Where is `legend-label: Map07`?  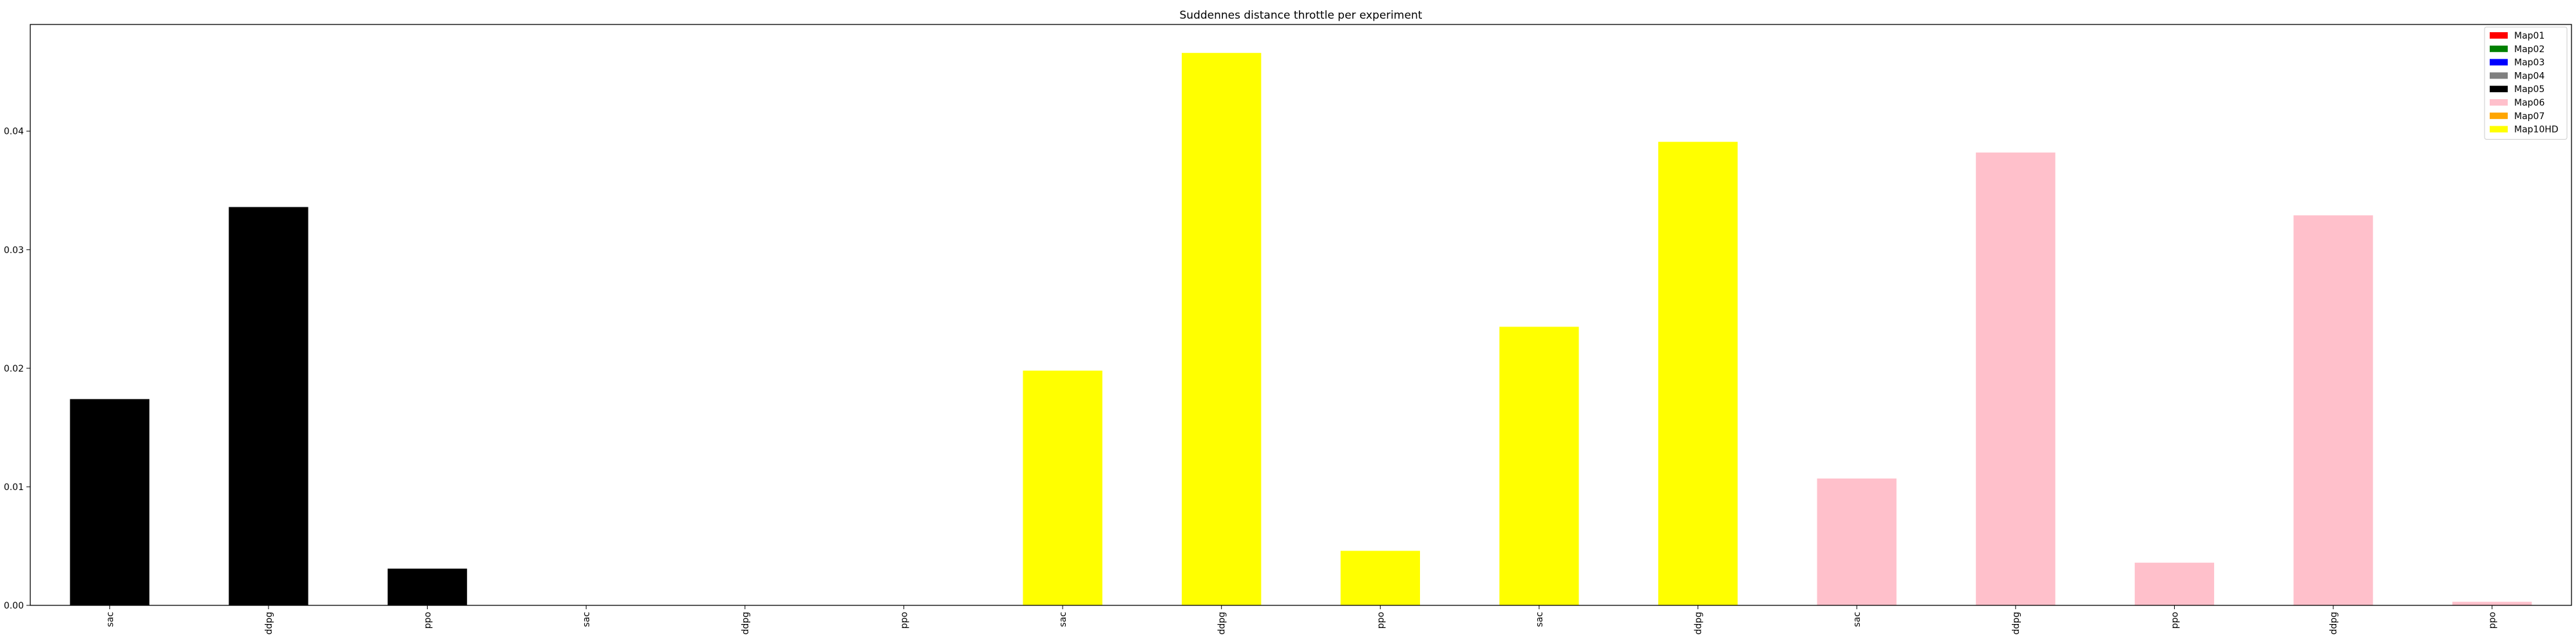 legend-label: Map07 is located at coordinates (2529, 116).